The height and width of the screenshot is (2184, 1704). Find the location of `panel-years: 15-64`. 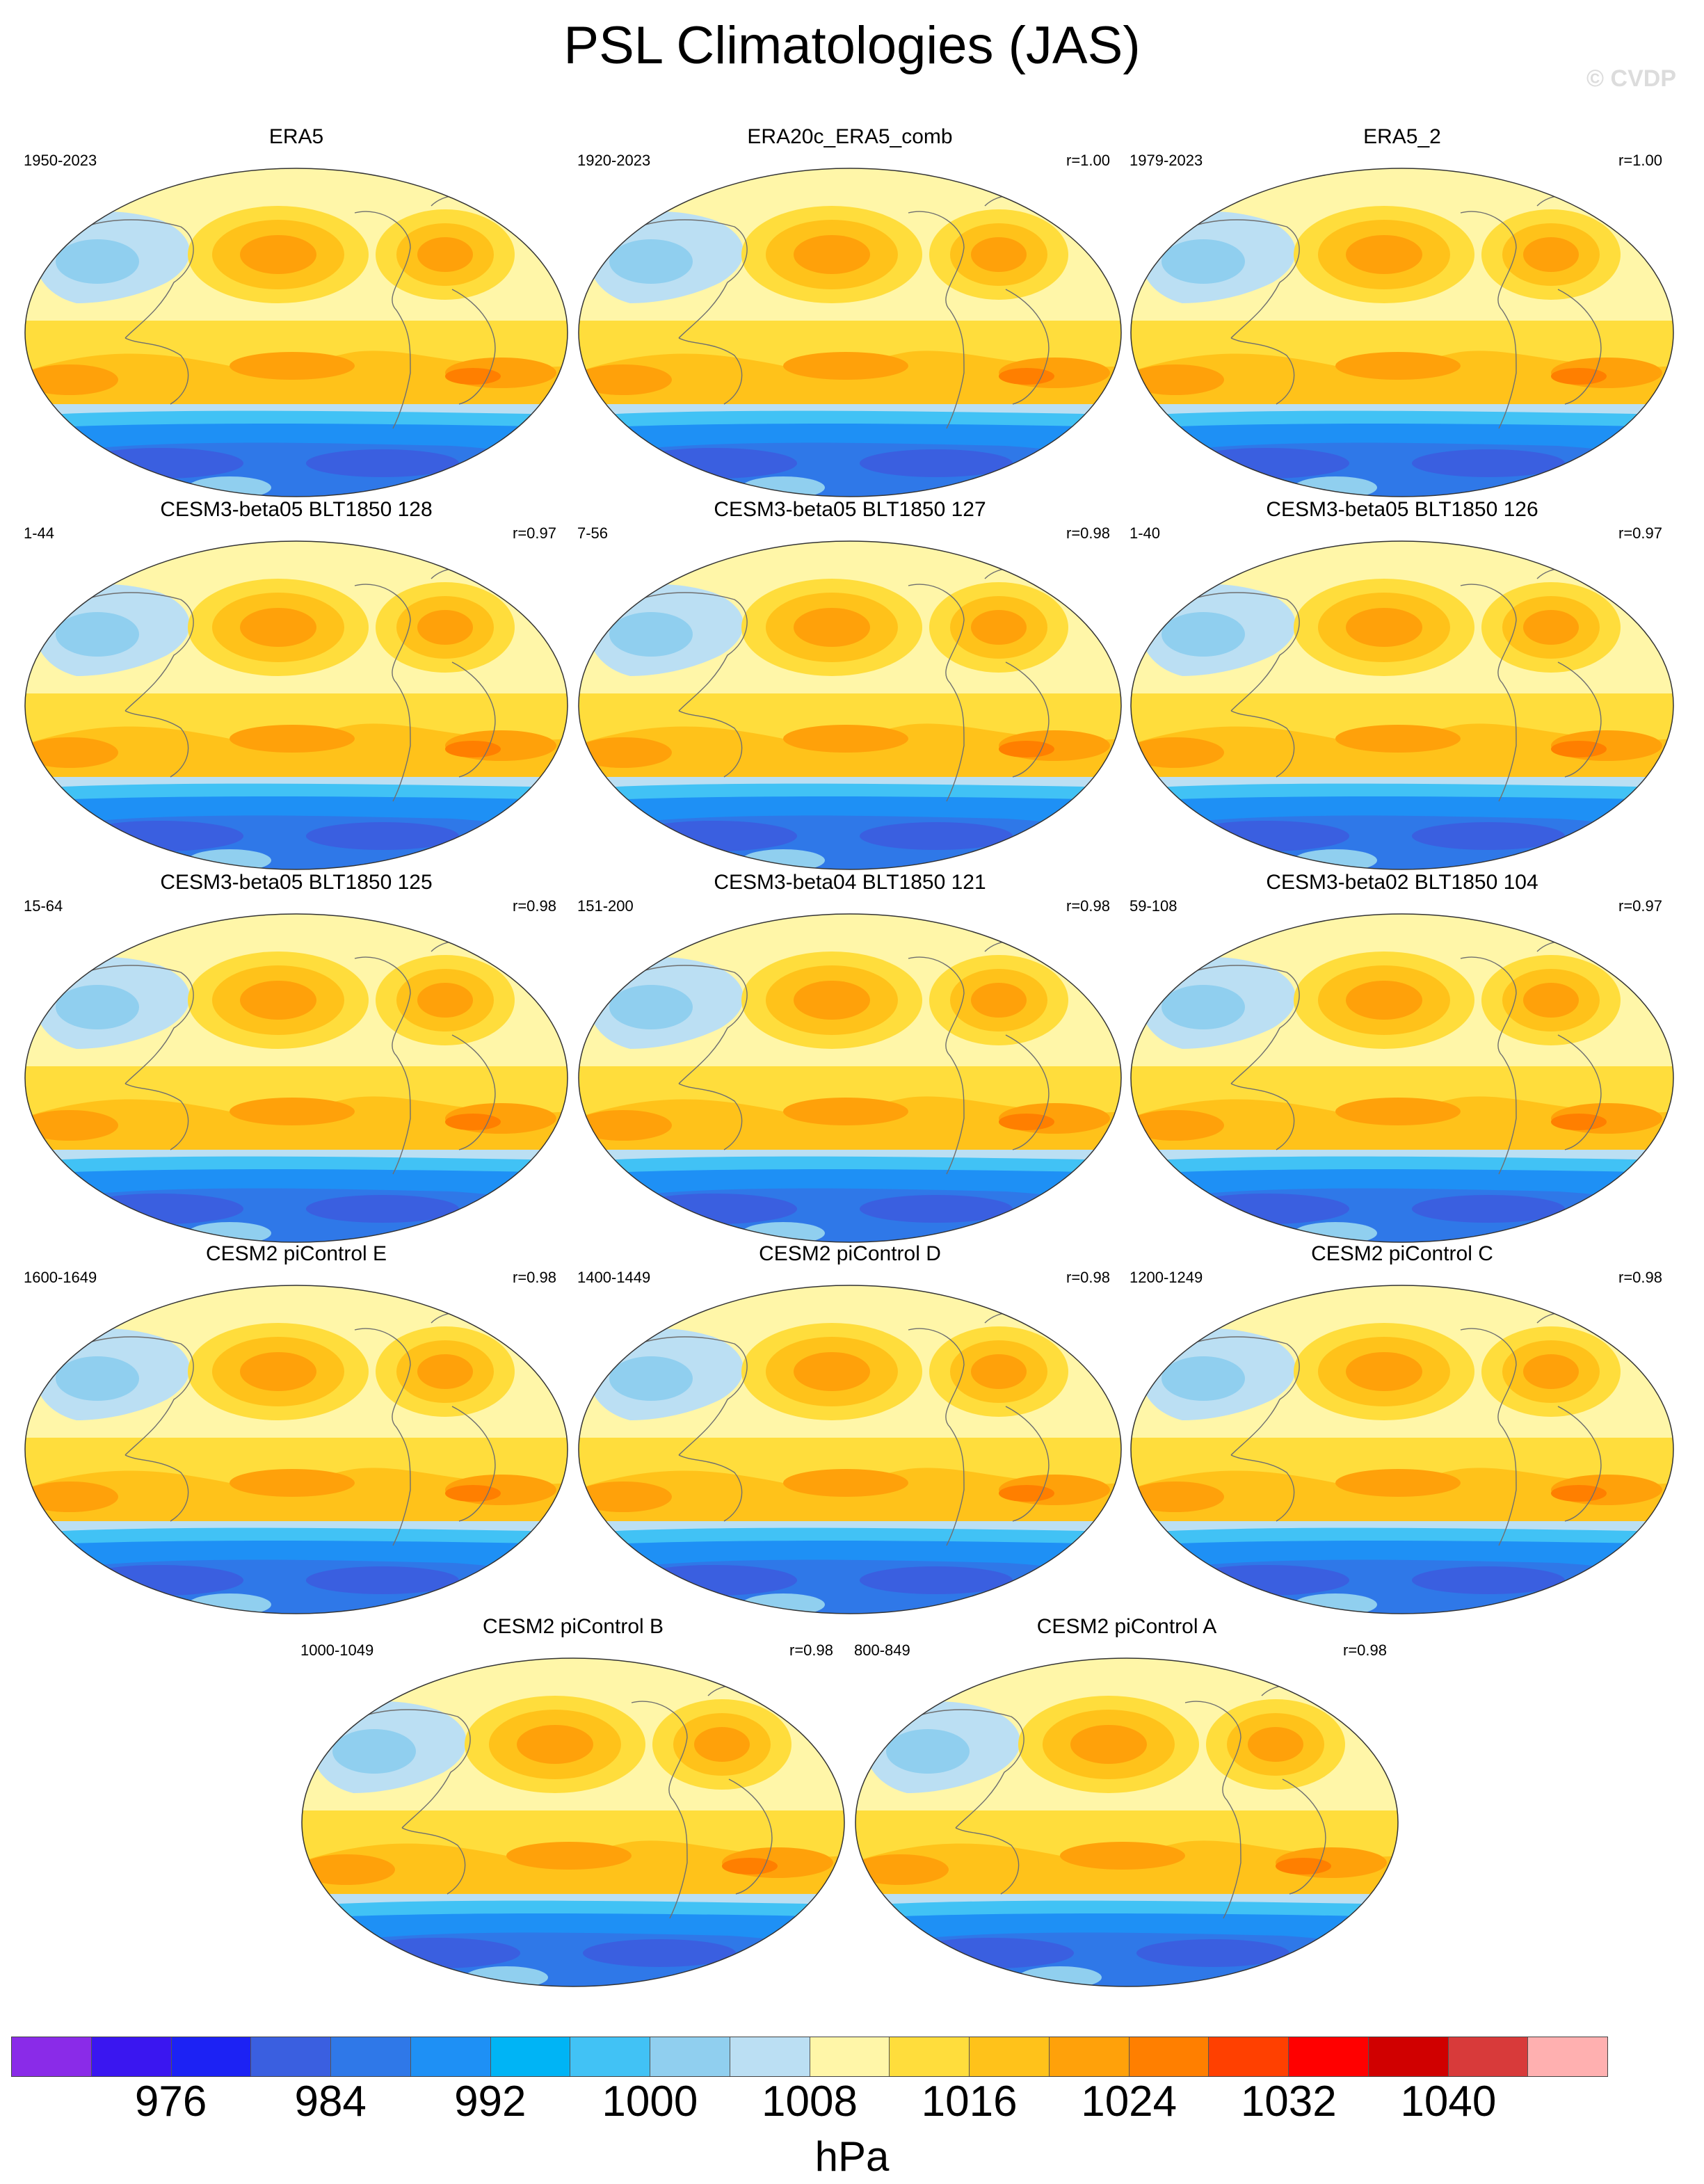

panel-years: 15-64 is located at coordinates (44, 906).